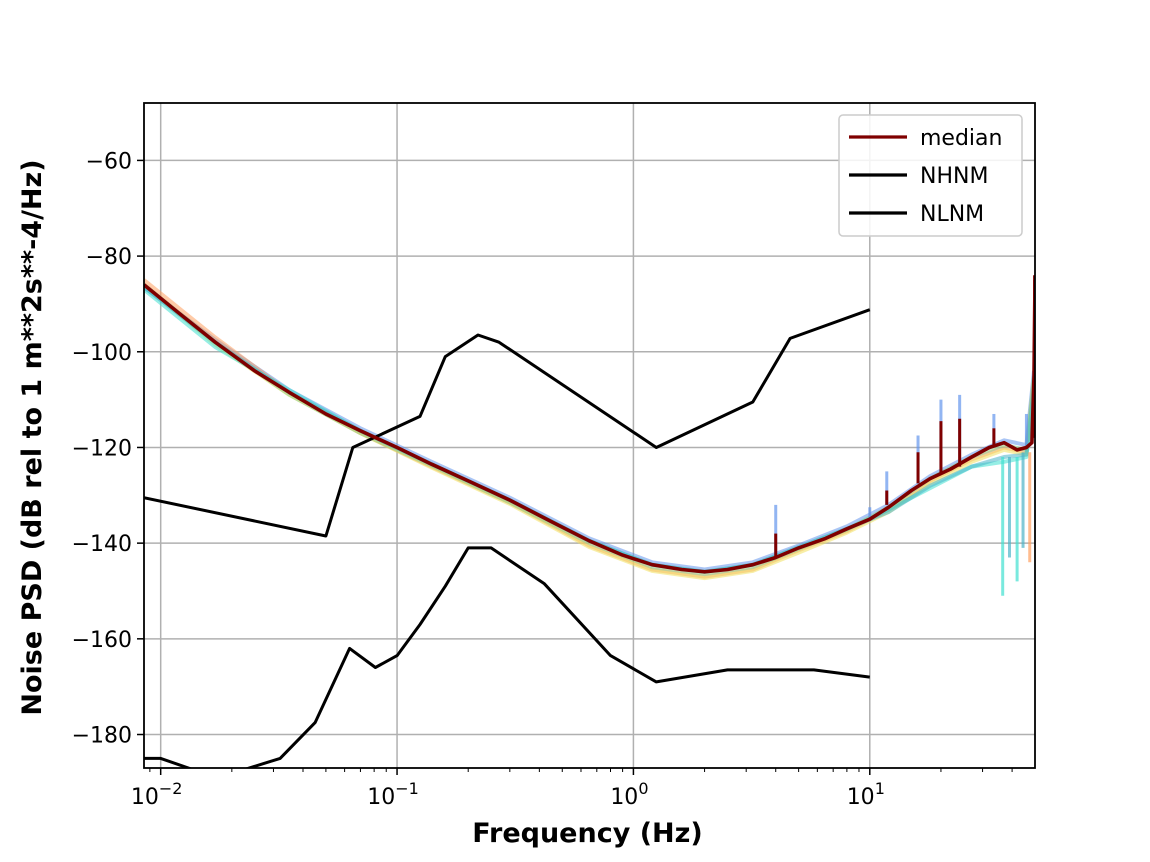 The height and width of the screenshot is (862, 1150). What do you see at coordinates (171, 788) in the screenshot?
I see `x-tick-exponent: −2` at bounding box center [171, 788].